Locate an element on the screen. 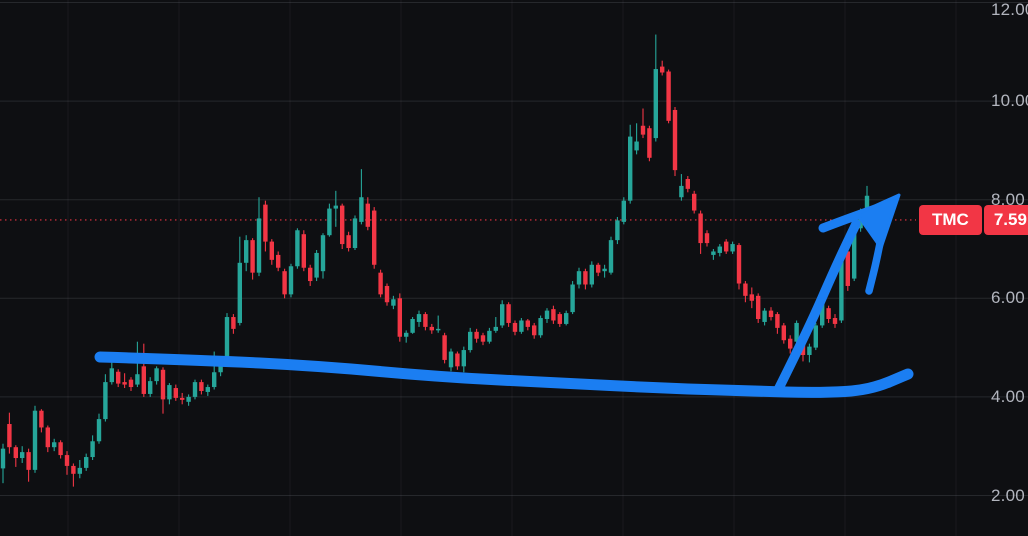  price-axis-label: 6.00 is located at coordinates (1008, 298).